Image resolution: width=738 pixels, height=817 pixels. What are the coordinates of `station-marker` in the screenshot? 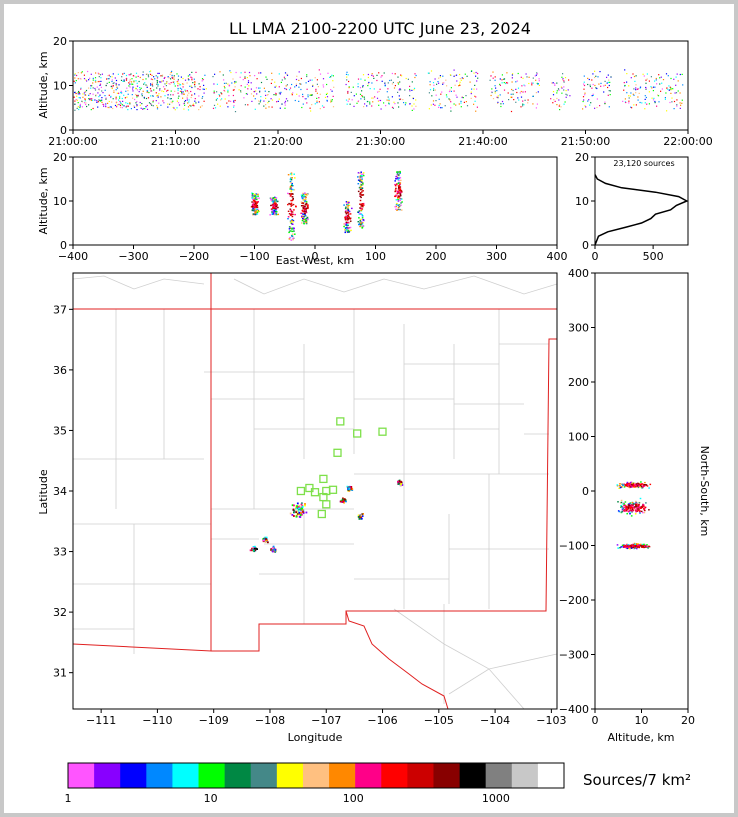 It's located at (301, 491).